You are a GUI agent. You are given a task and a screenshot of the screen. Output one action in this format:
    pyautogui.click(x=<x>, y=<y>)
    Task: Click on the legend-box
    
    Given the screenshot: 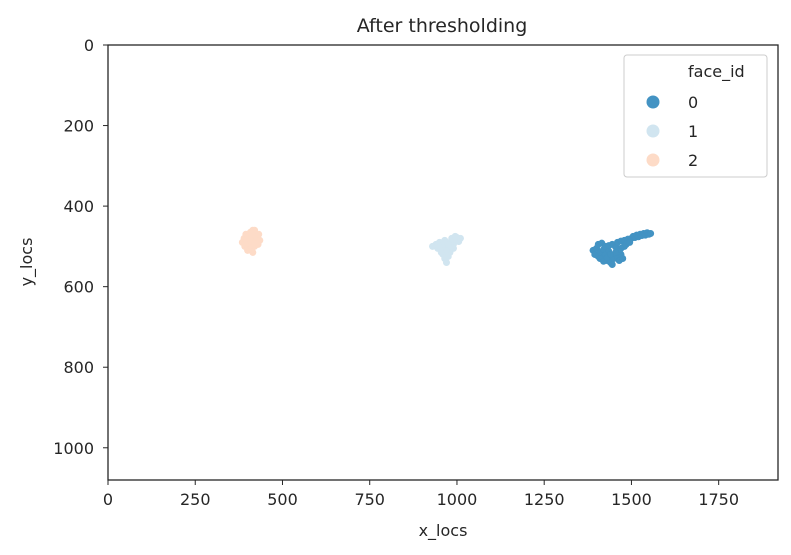 What is the action you would take?
    pyautogui.click(x=695, y=116)
    